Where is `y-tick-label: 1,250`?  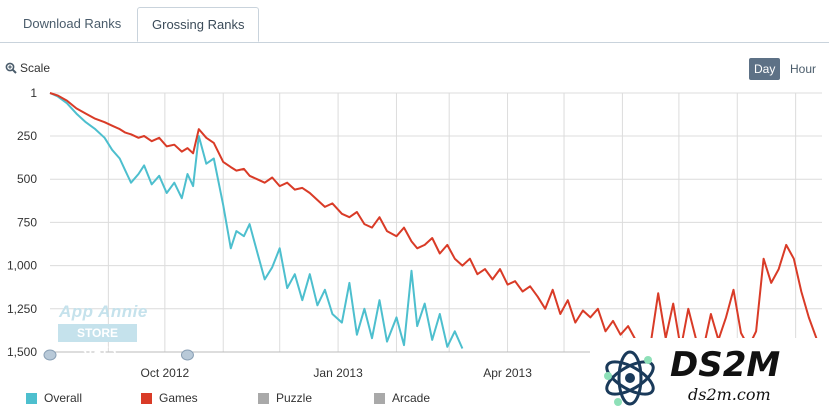
y-tick-label: 1,250 is located at coordinates (22, 309).